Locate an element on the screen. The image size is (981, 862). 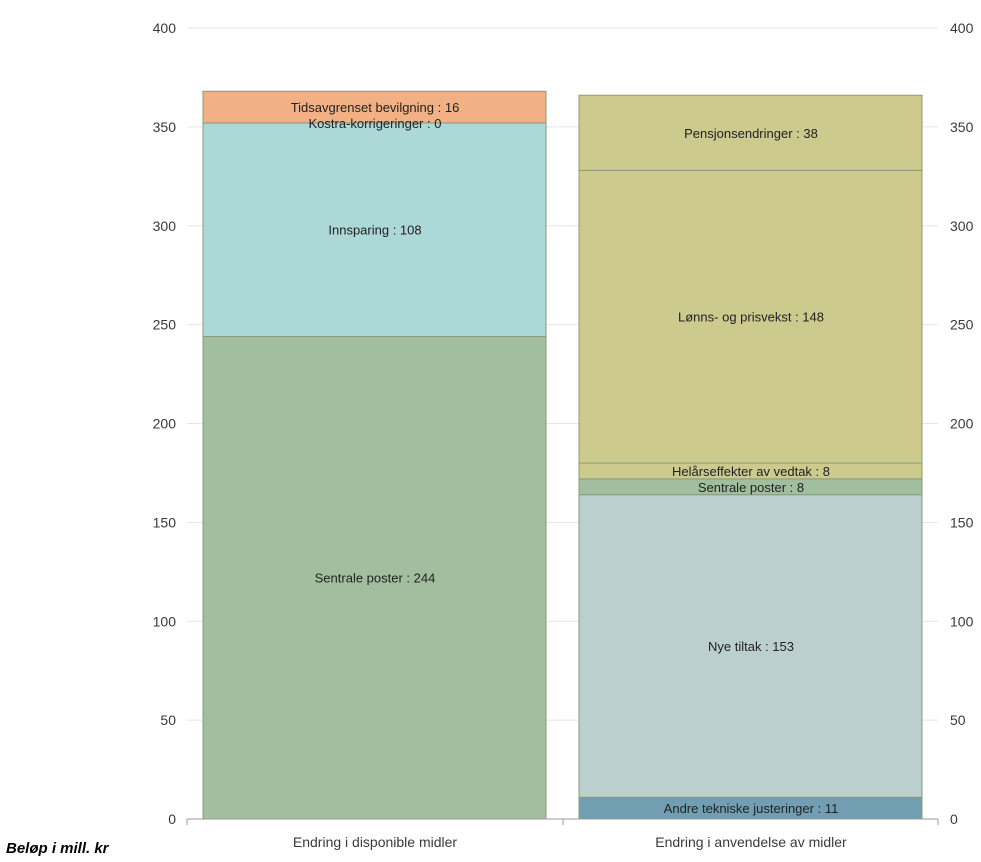
y-tick-label-left: 100 is located at coordinates (165, 621).